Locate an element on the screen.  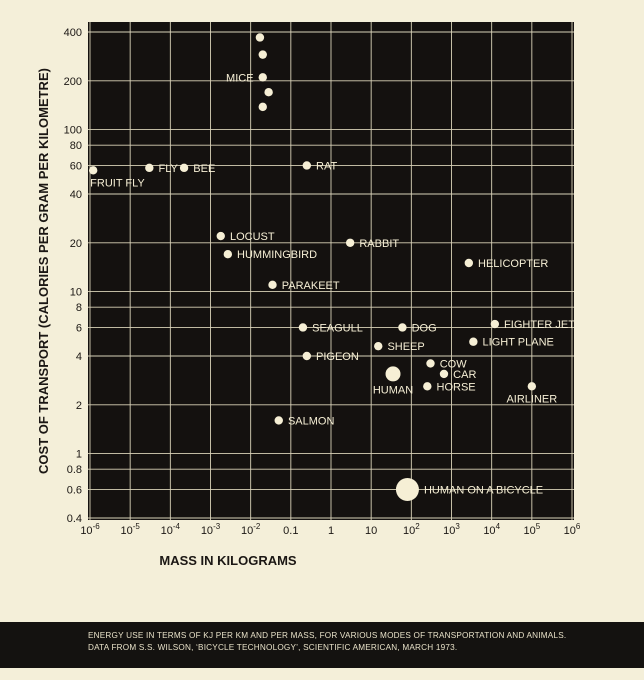
point-label: PARAKEET is located at coordinates (311, 286).